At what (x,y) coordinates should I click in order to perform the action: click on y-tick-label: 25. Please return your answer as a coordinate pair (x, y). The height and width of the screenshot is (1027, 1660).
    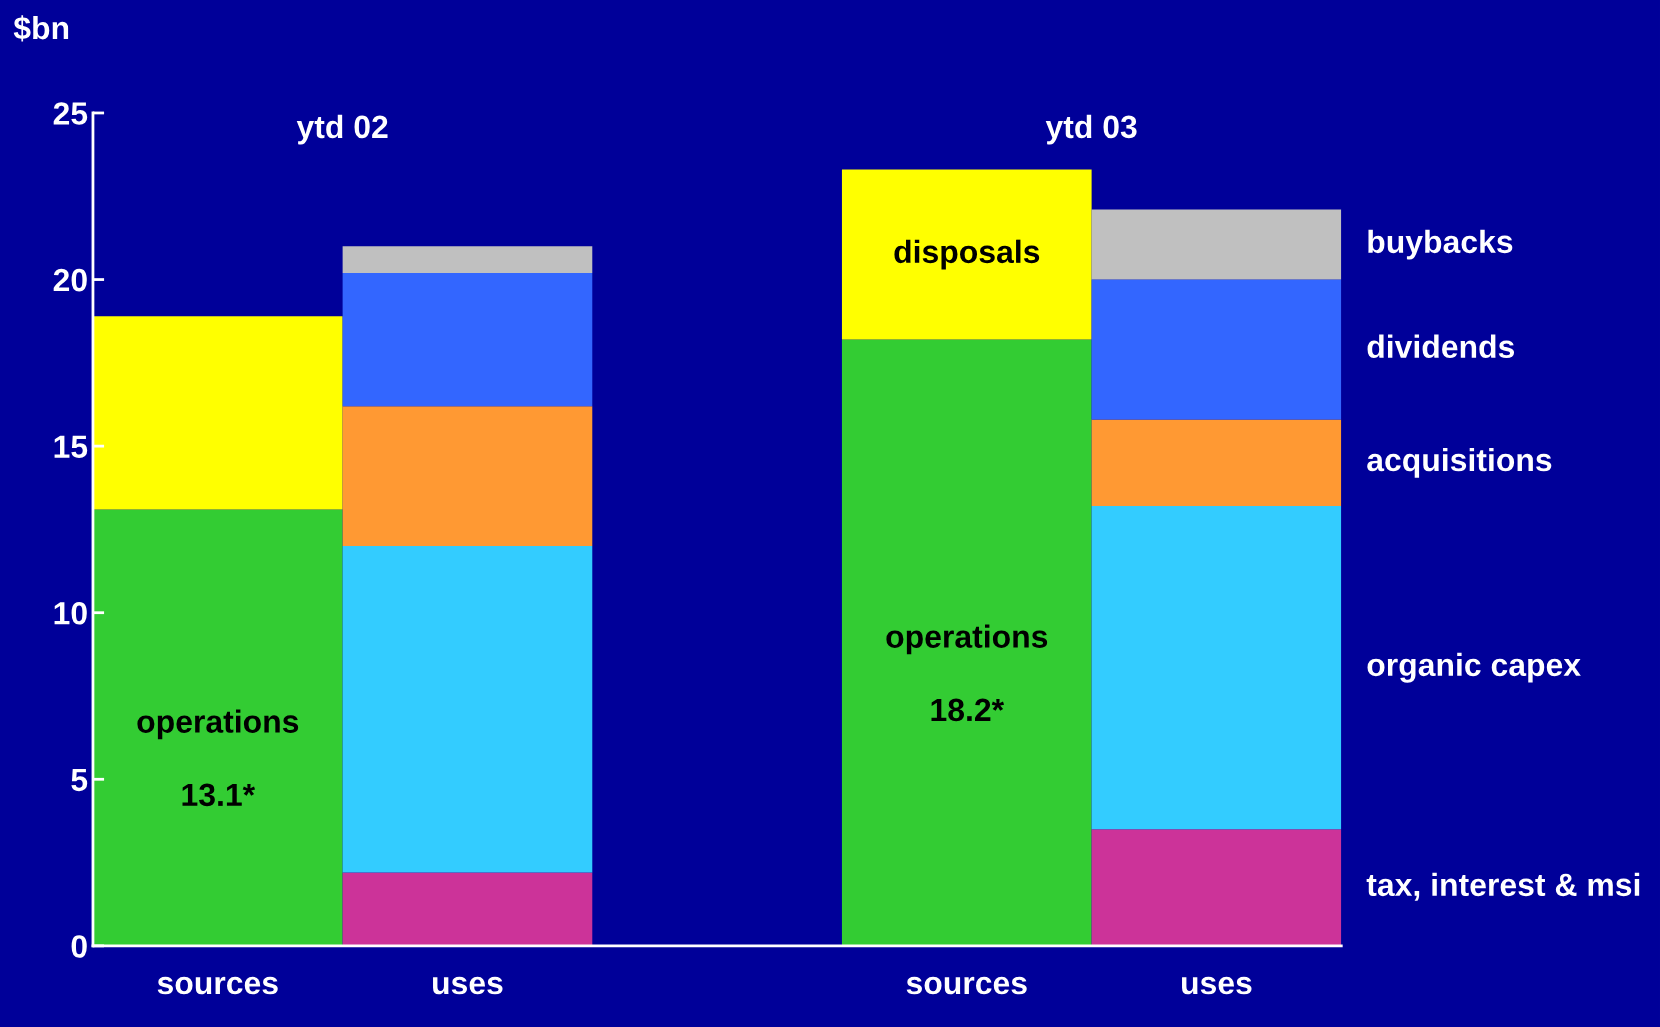
    Looking at the image, I should click on (70, 113).